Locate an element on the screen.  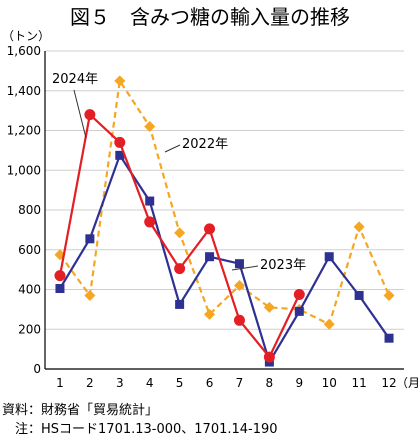
x-tick-label: 11 is located at coordinates (358, 383).